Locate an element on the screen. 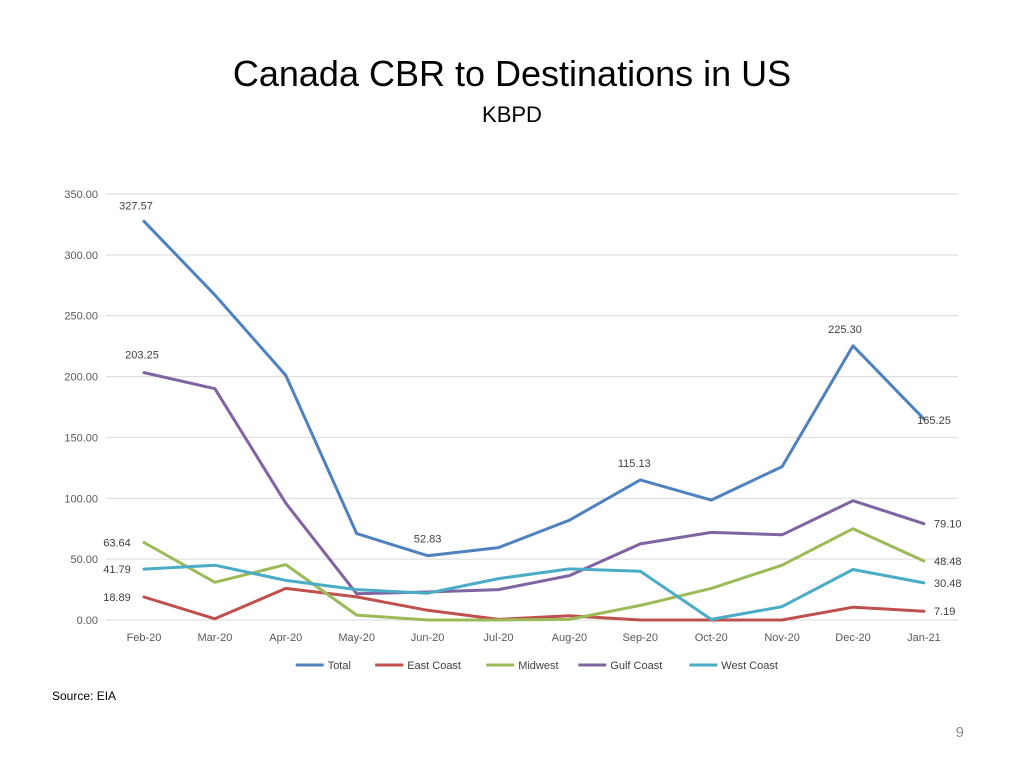  legend-item-midwest: Midwest is located at coordinates (522, 666).